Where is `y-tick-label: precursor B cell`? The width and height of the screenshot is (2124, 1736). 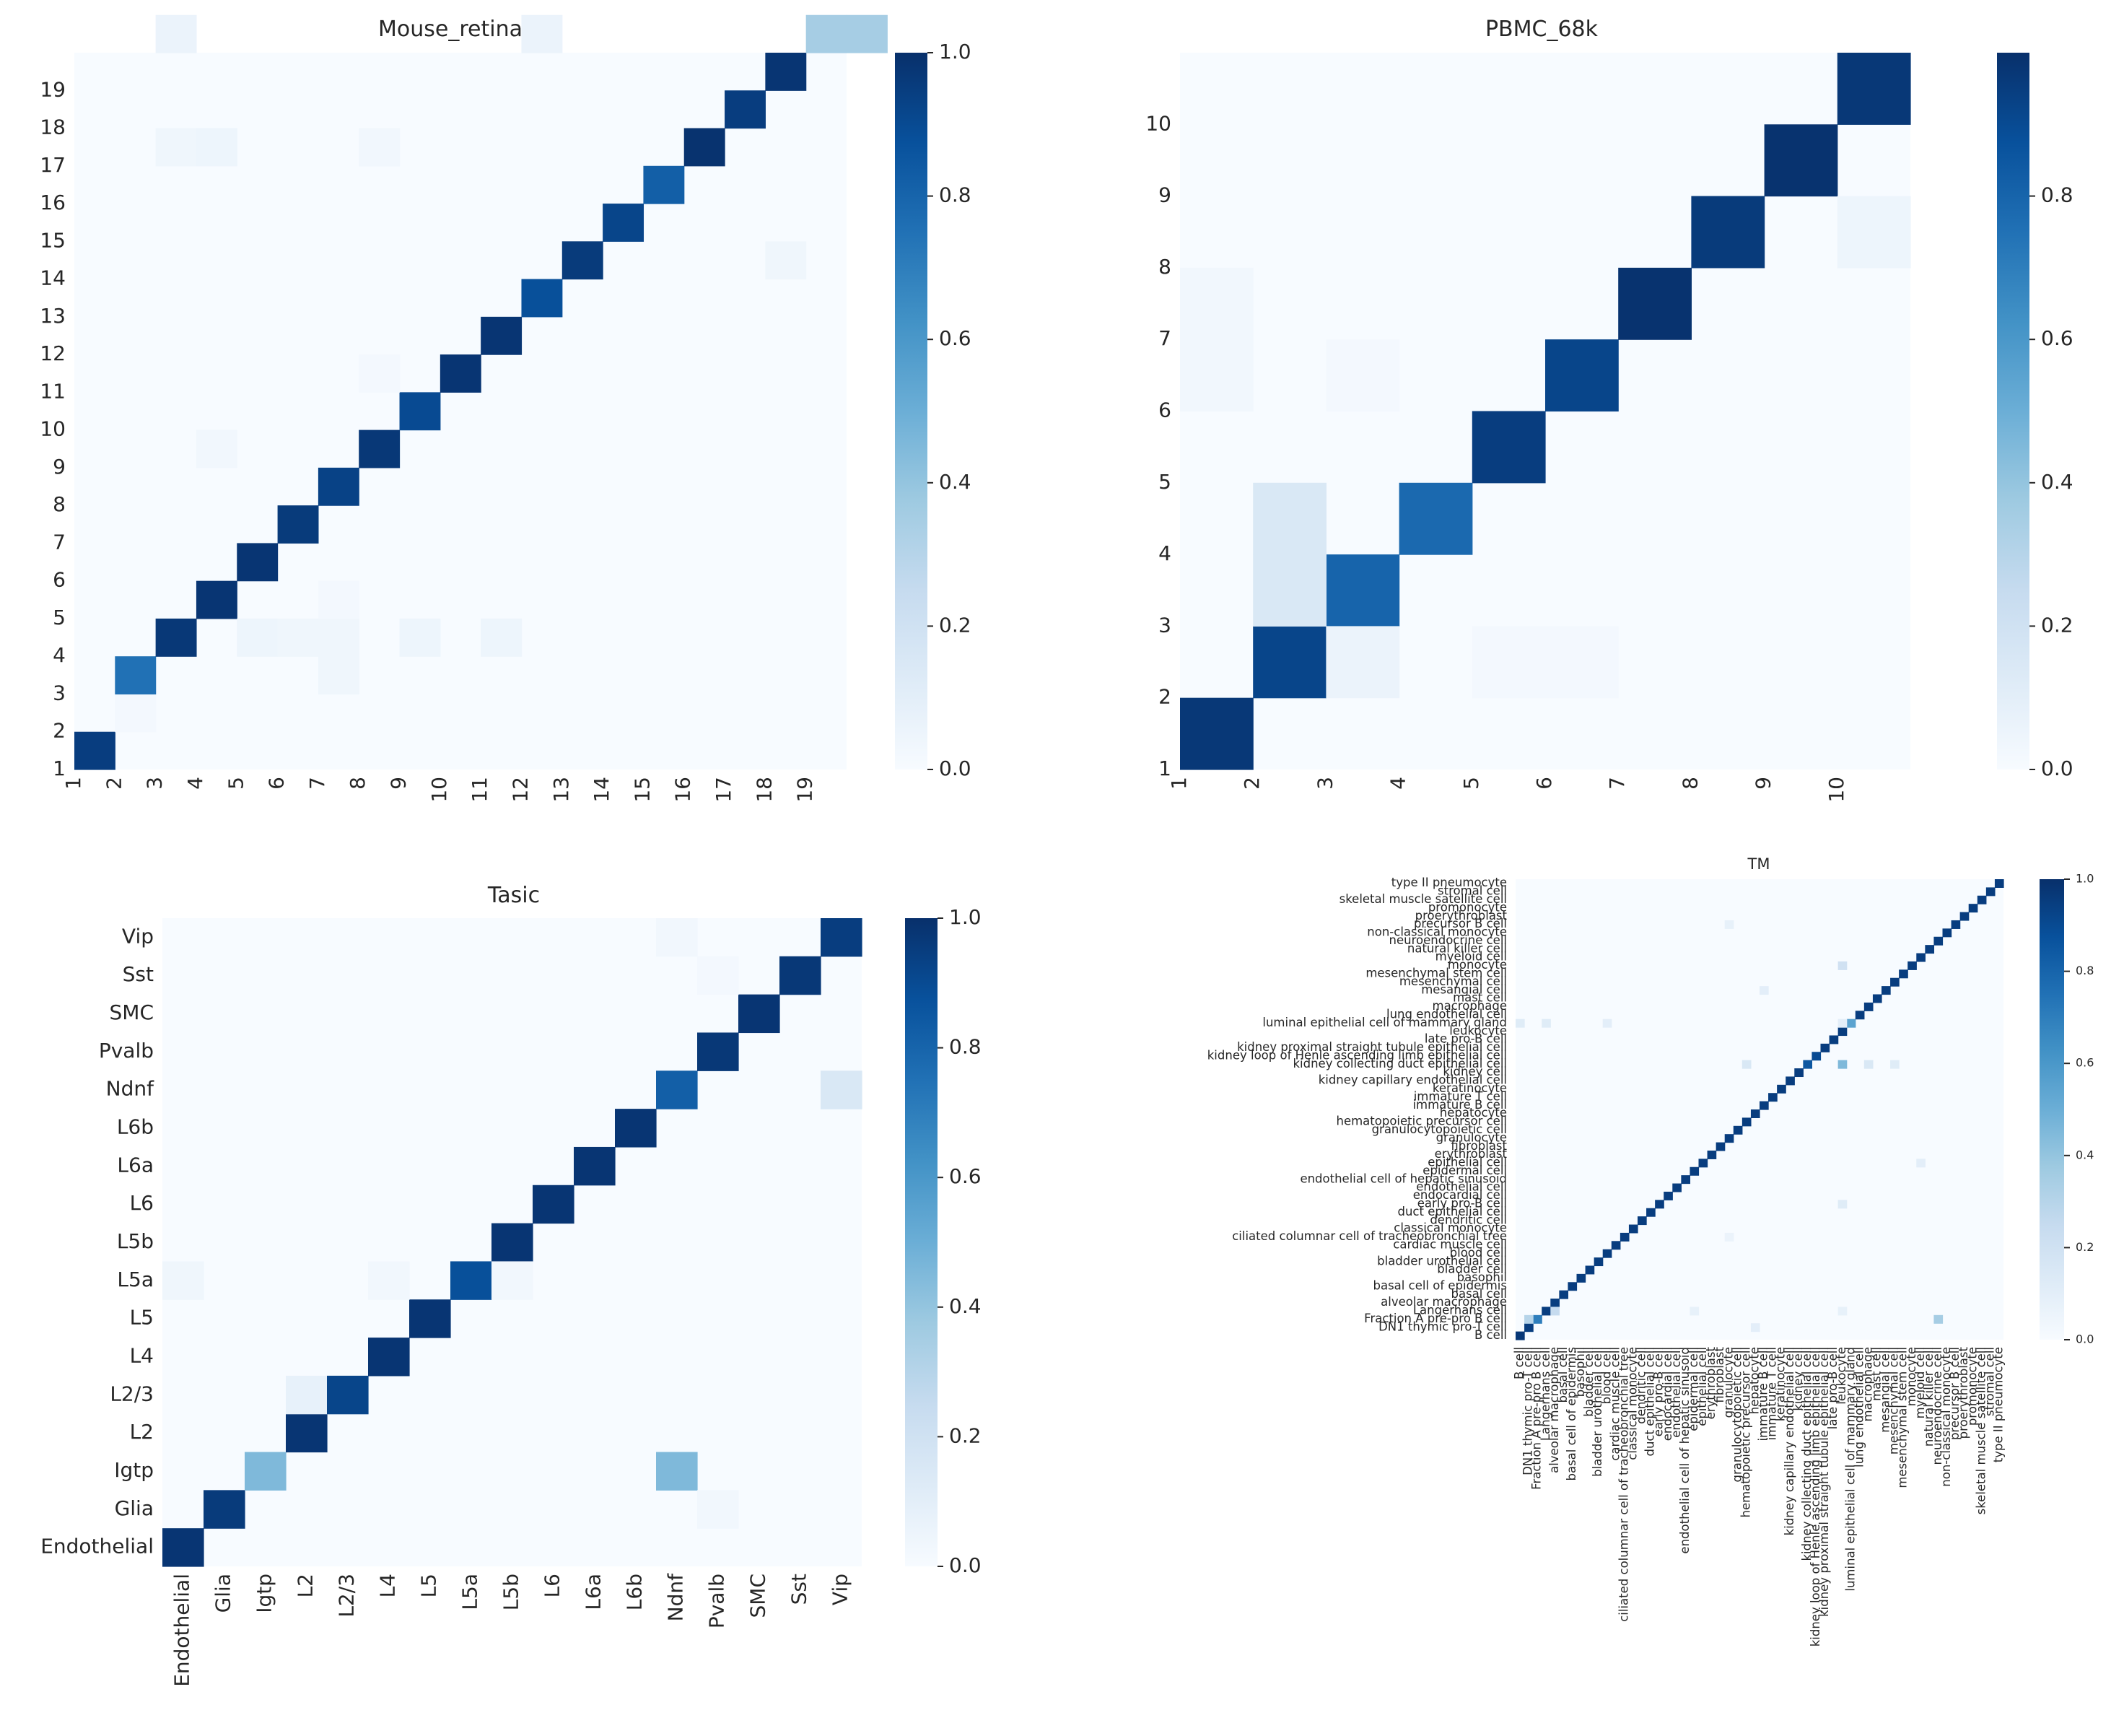
y-tick-label: precursor B cell is located at coordinates (1460, 923).